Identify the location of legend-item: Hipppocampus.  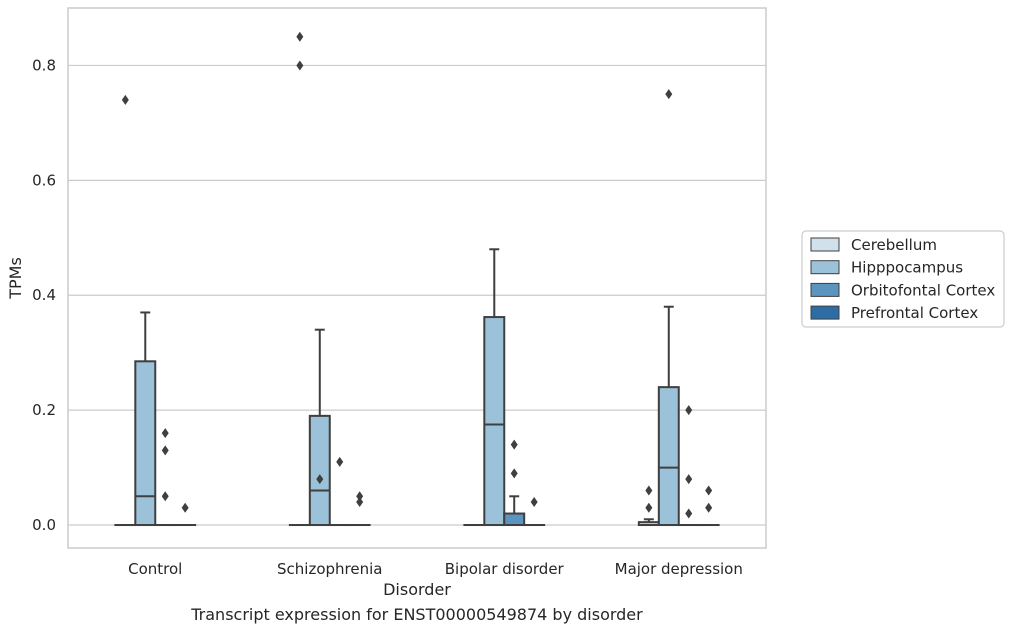
(886, 268).